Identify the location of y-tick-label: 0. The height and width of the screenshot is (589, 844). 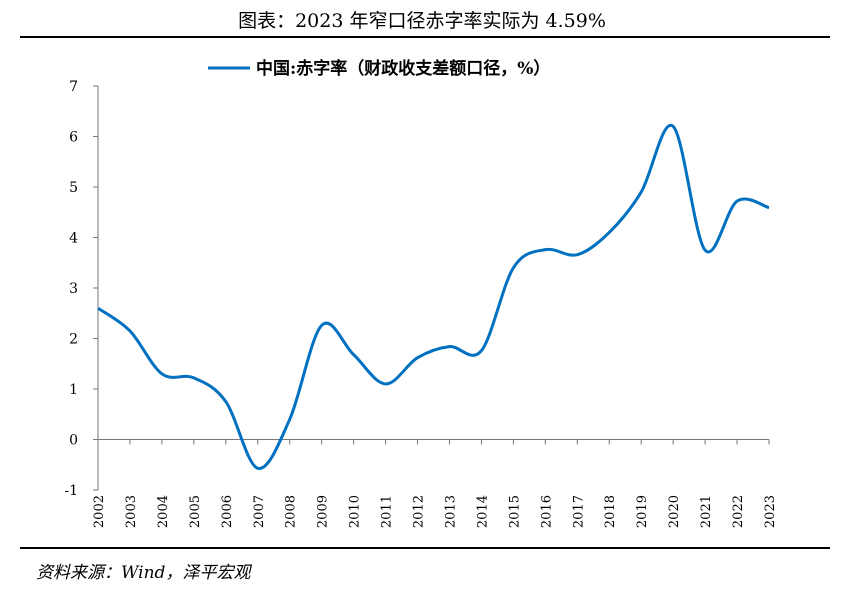
(73, 441).